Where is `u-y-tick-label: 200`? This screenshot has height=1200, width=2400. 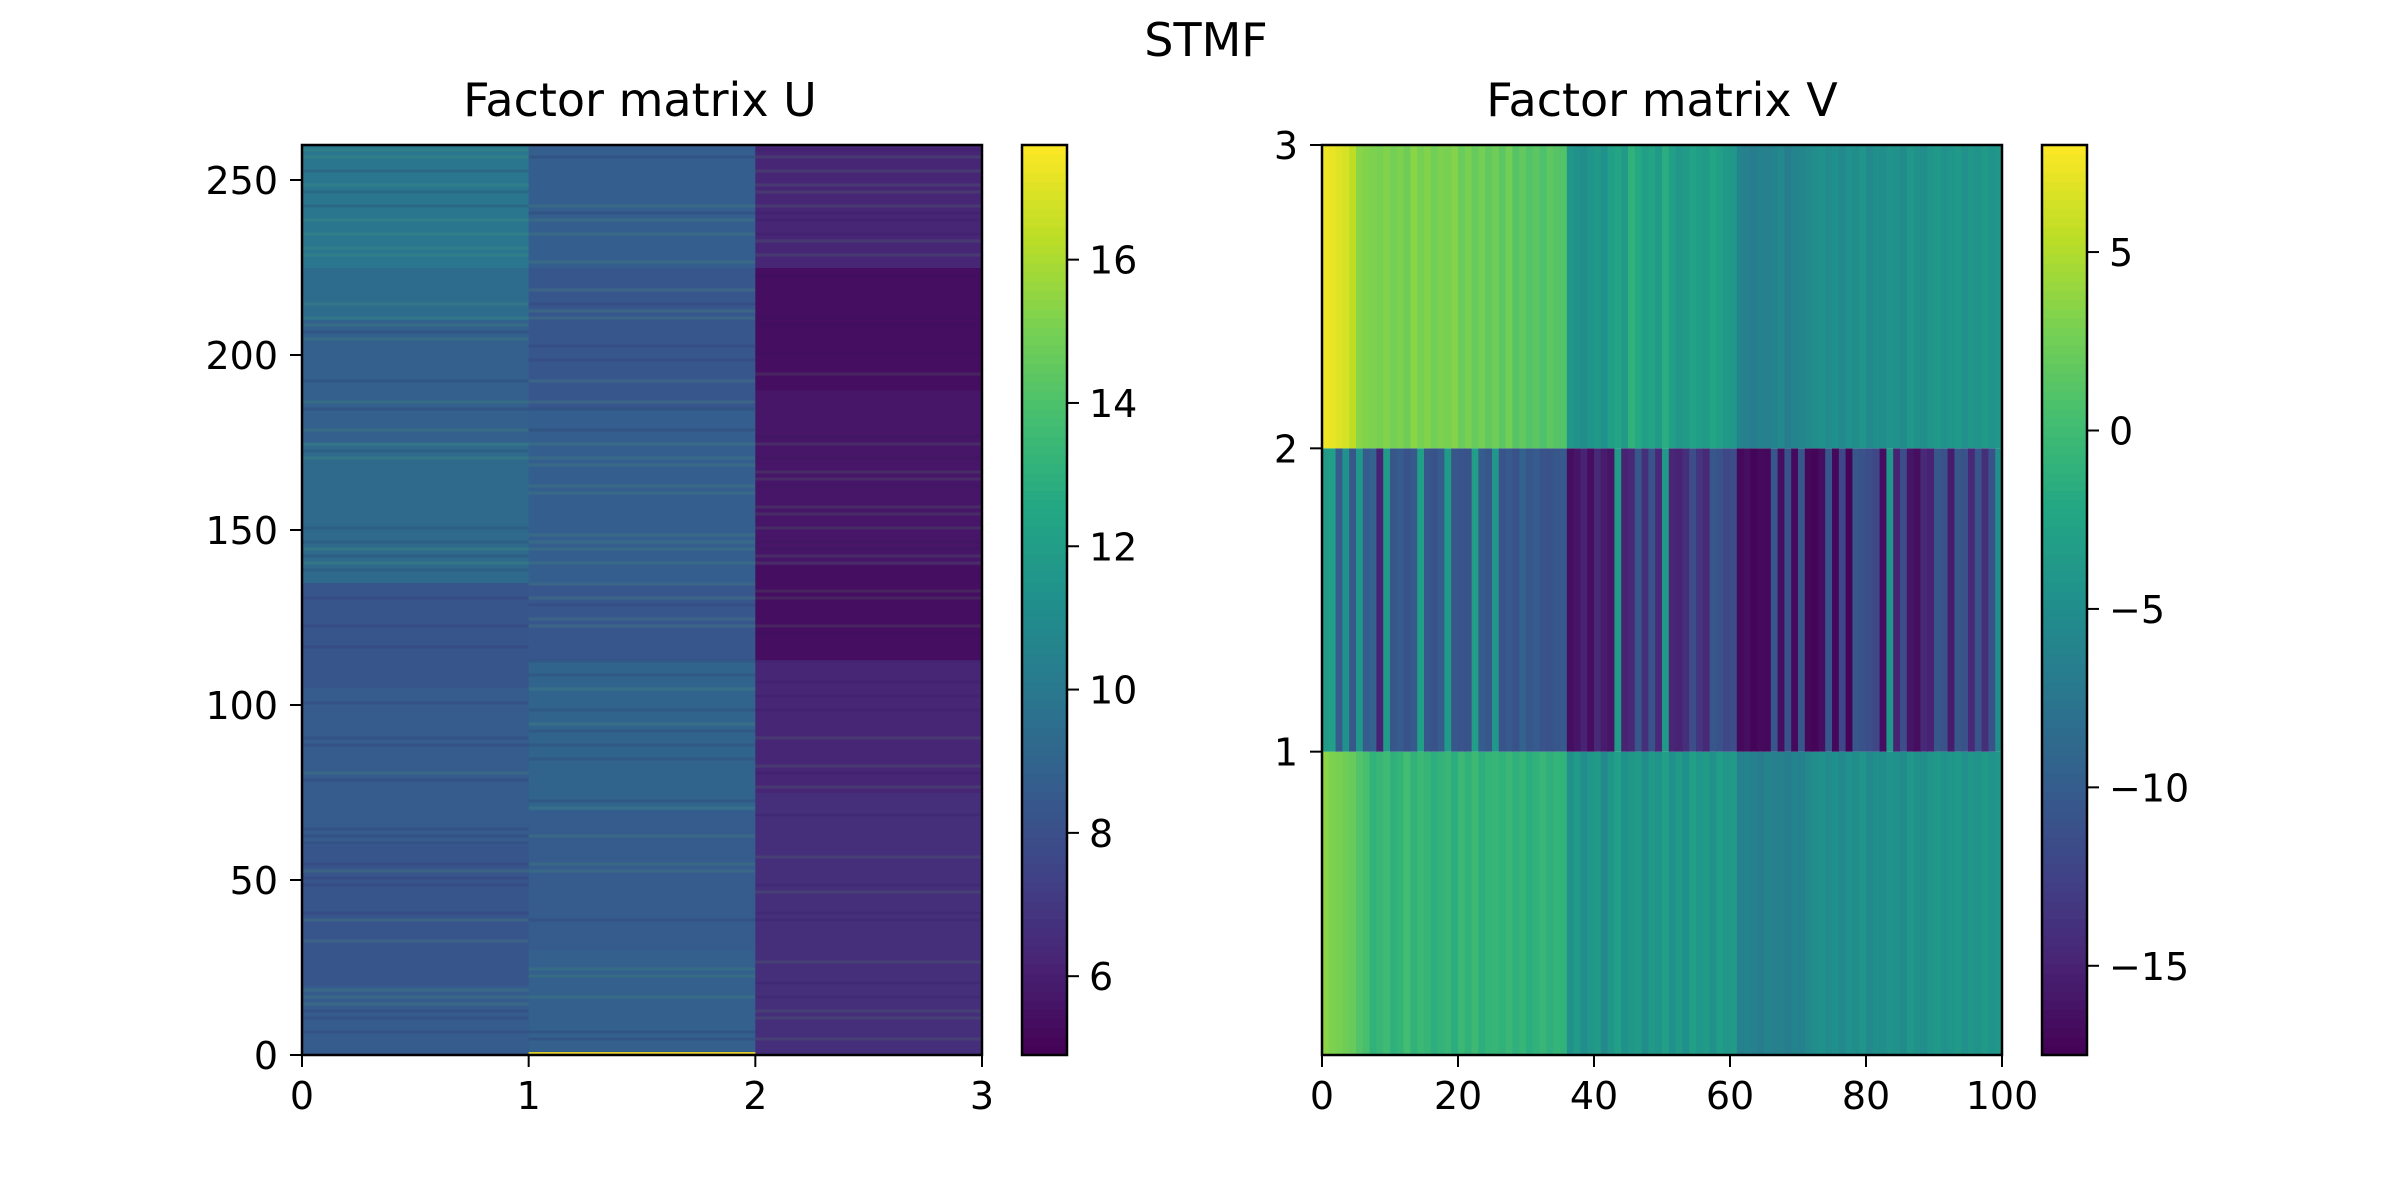 u-y-tick-label: 200 is located at coordinates (241, 356).